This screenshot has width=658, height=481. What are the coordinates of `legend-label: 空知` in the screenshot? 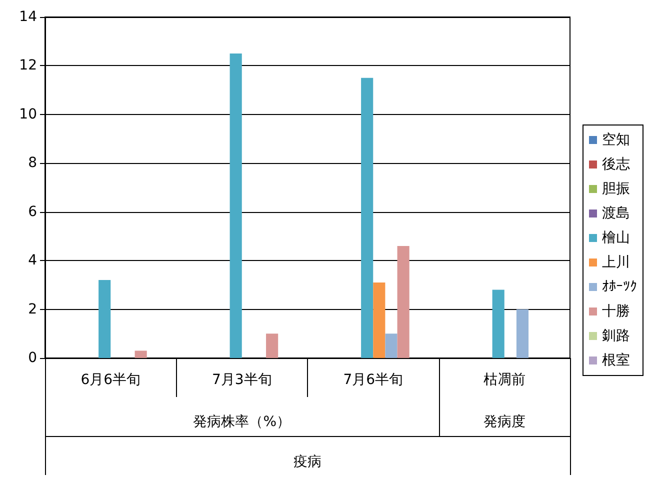 It's located at (616, 140).